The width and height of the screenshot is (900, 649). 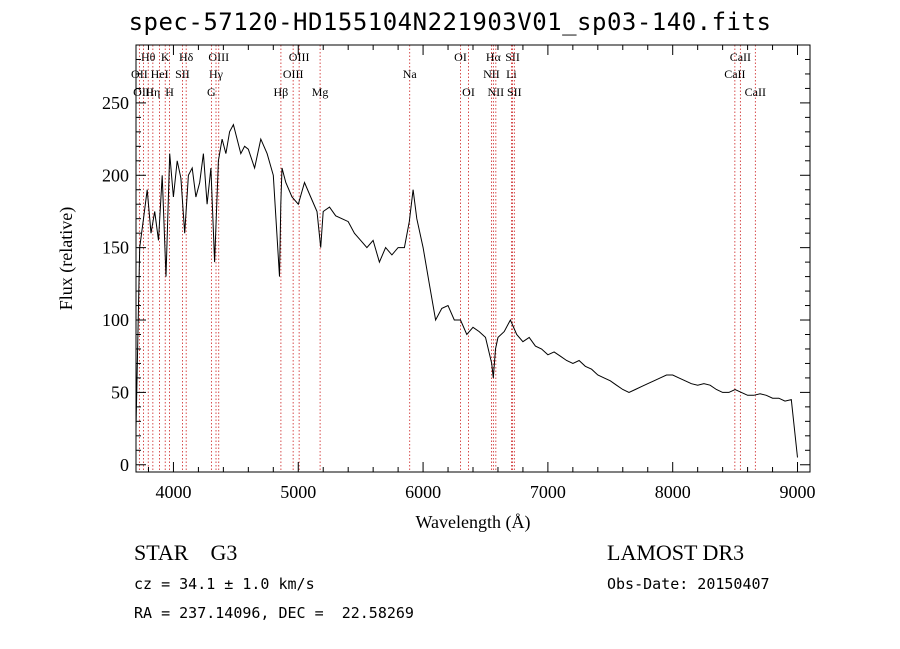 I want to click on x-axis-label: Wavelength (Å), so click(x=472, y=522).